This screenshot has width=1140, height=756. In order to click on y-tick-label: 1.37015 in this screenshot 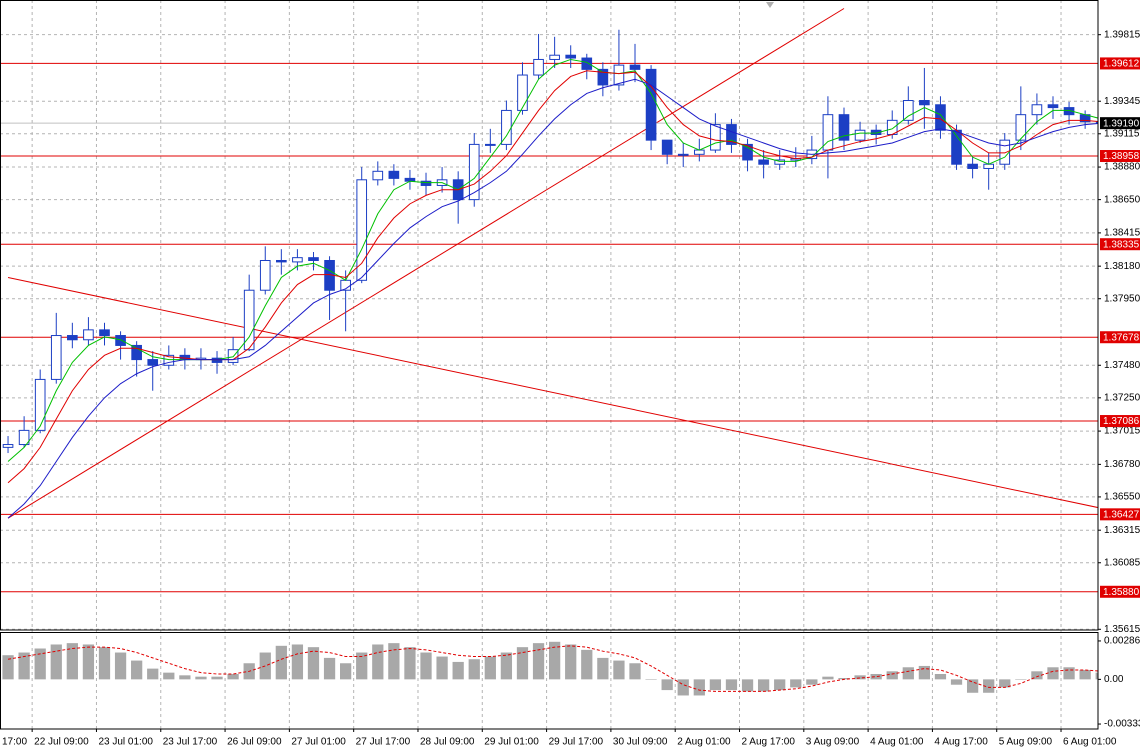, I will do `click(1122, 431)`.